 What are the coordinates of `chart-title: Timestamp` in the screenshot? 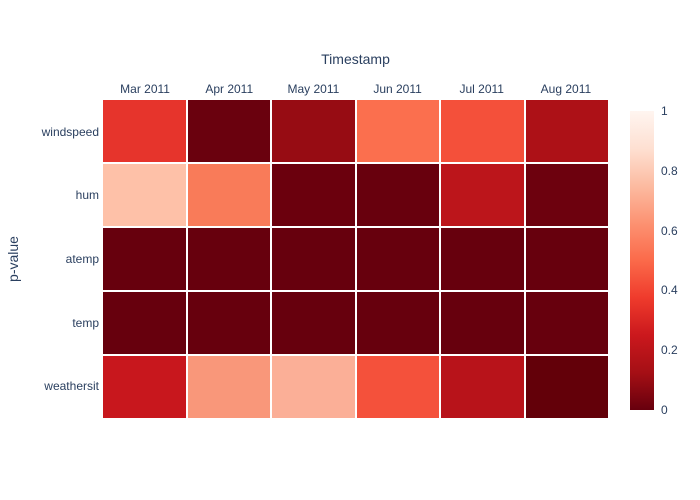 It's located at (355, 59).